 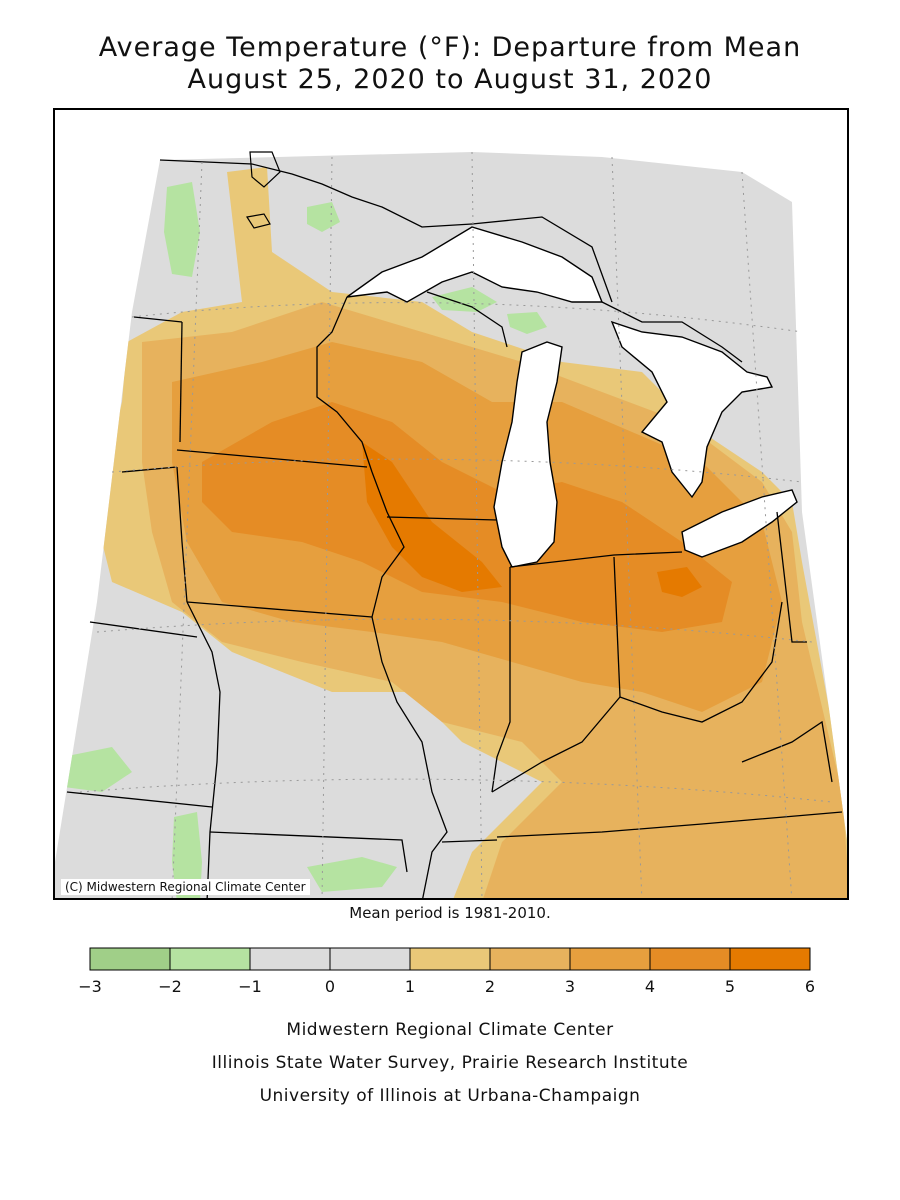 What do you see at coordinates (410, 986) in the screenshot?
I see `legend-tick-label: 1` at bounding box center [410, 986].